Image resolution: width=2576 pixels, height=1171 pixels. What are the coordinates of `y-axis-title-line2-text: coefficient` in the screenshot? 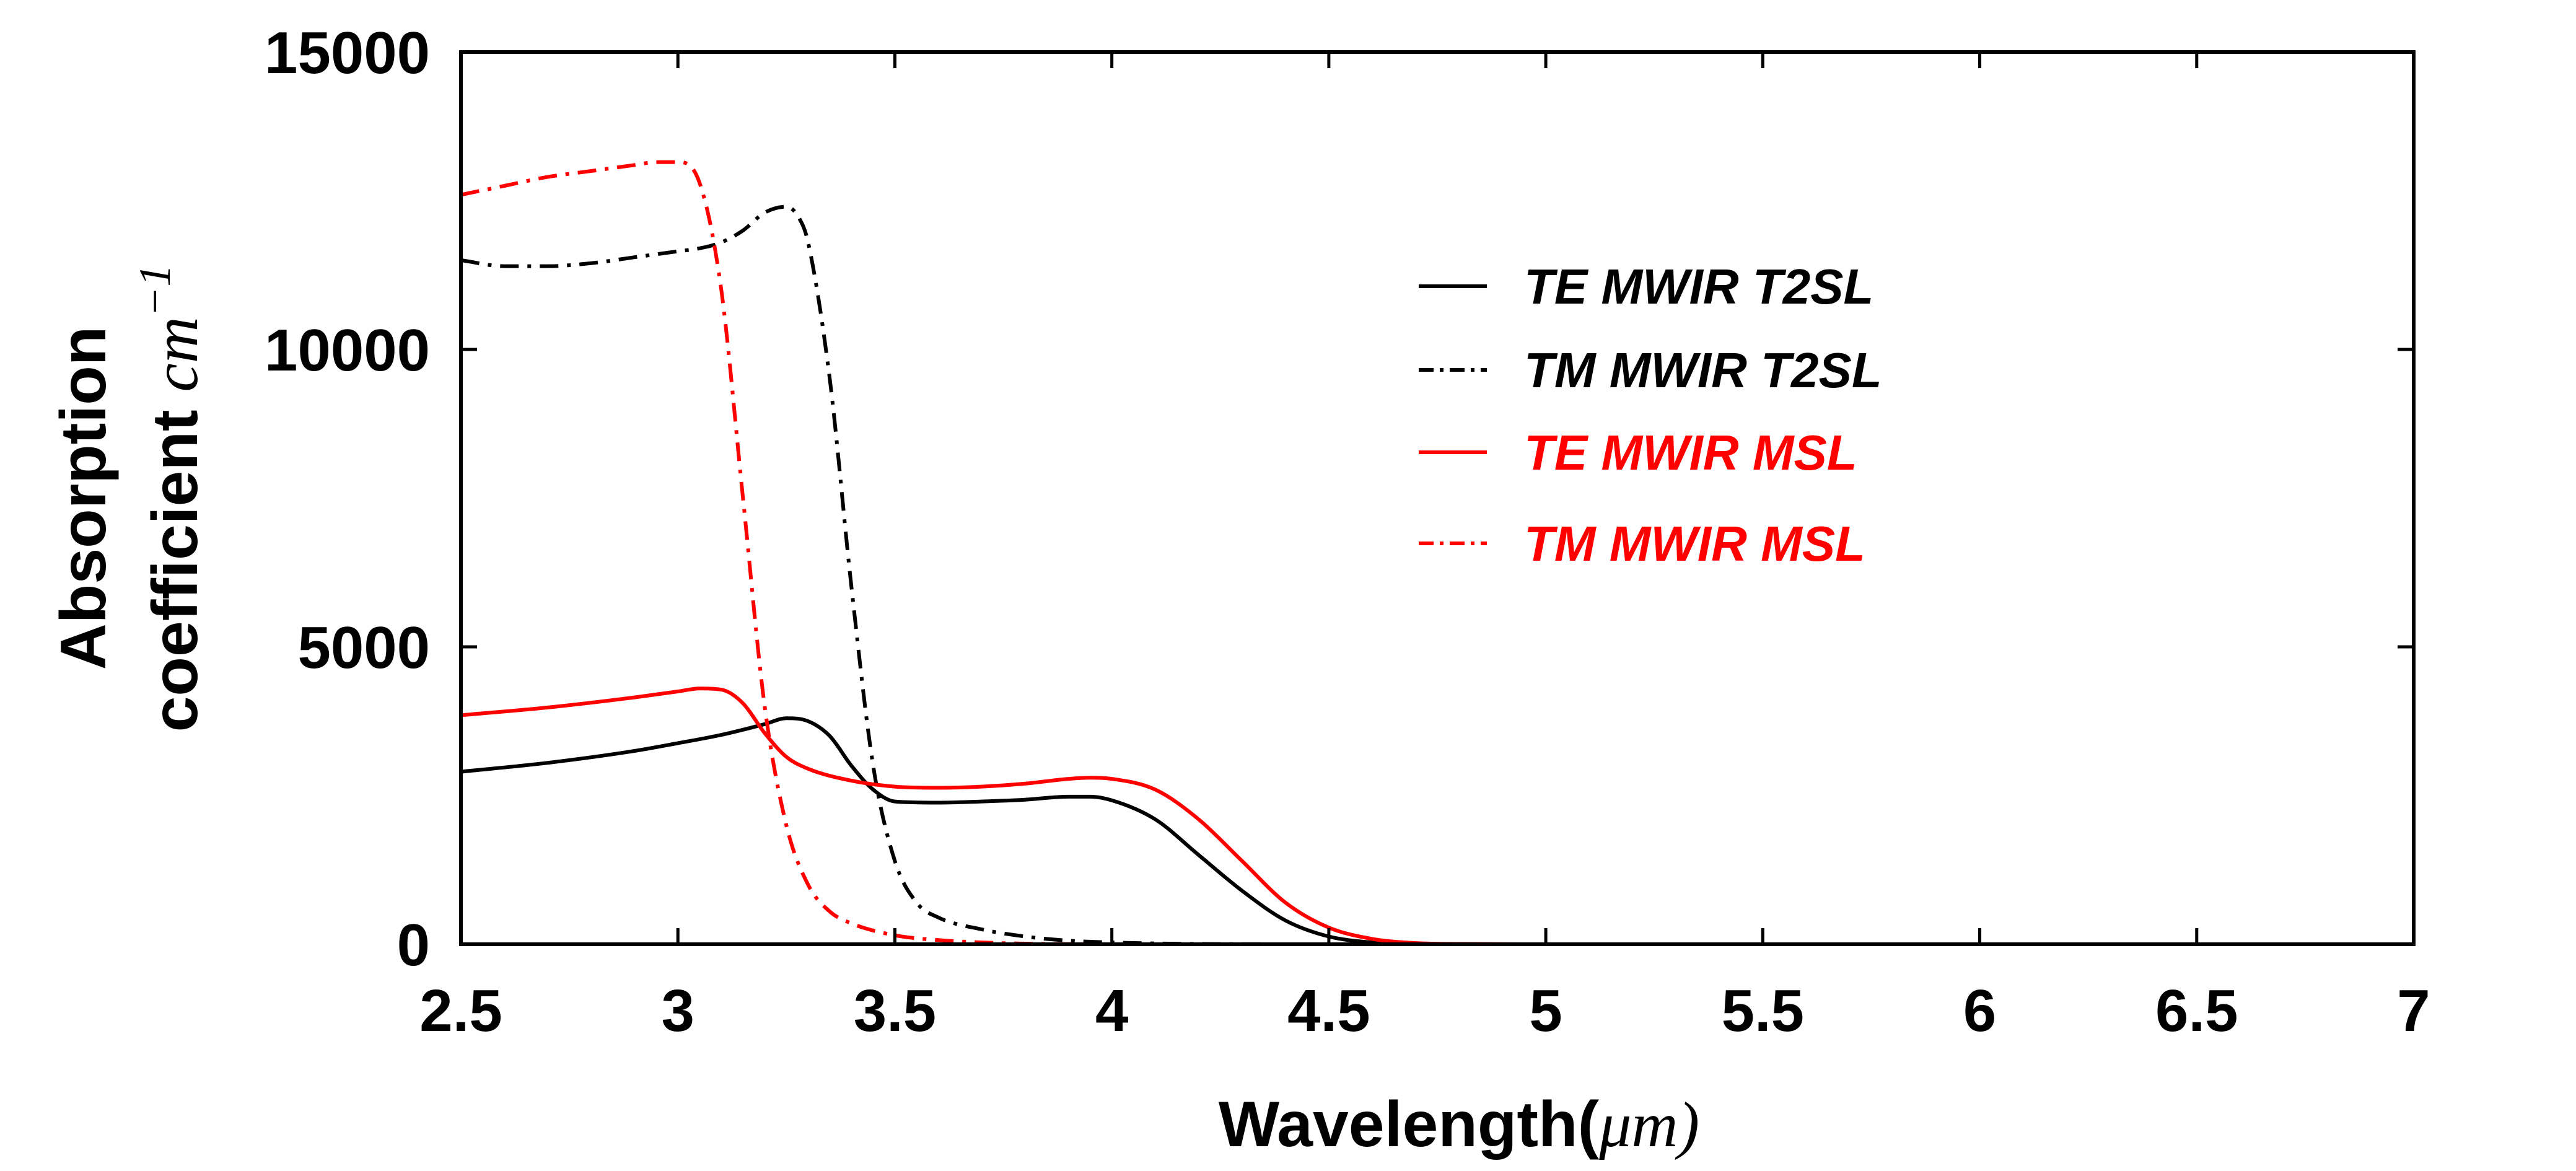 It's located at (175, 562).